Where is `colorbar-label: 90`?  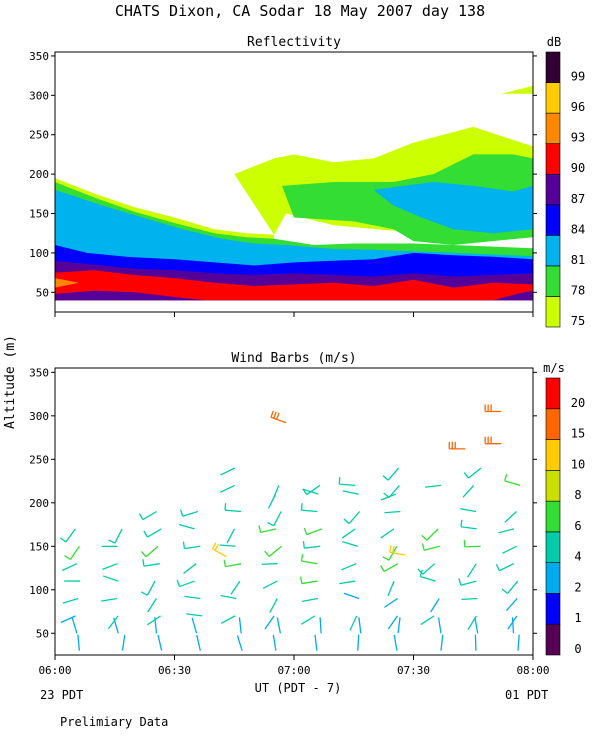
colorbar-label: 90 is located at coordinates (578, 168).